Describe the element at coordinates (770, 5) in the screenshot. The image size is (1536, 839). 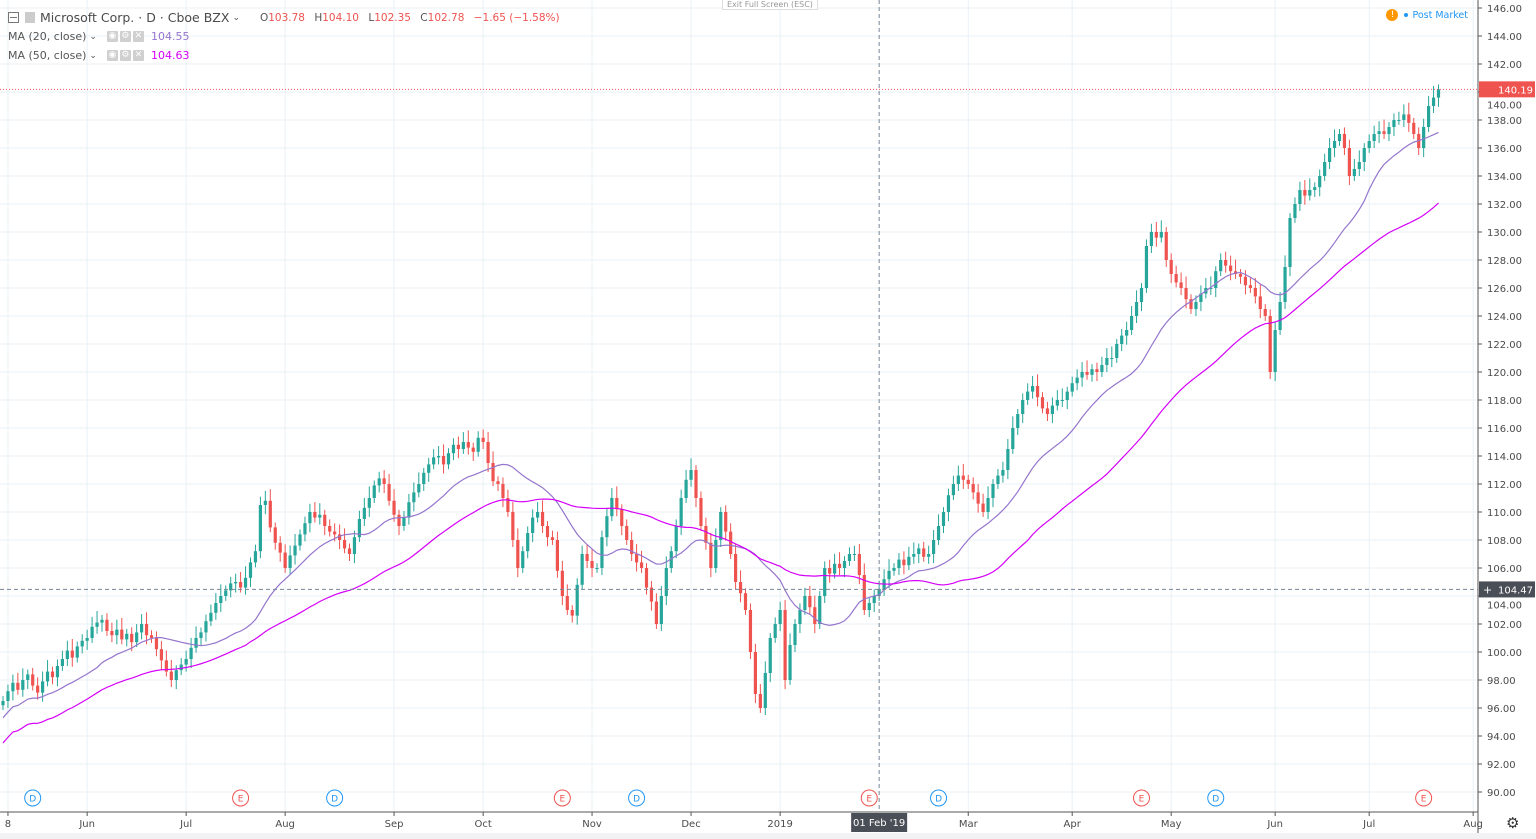
I see `exit-fullscreen-button: Exit Full Screen (ESC)` at that location.